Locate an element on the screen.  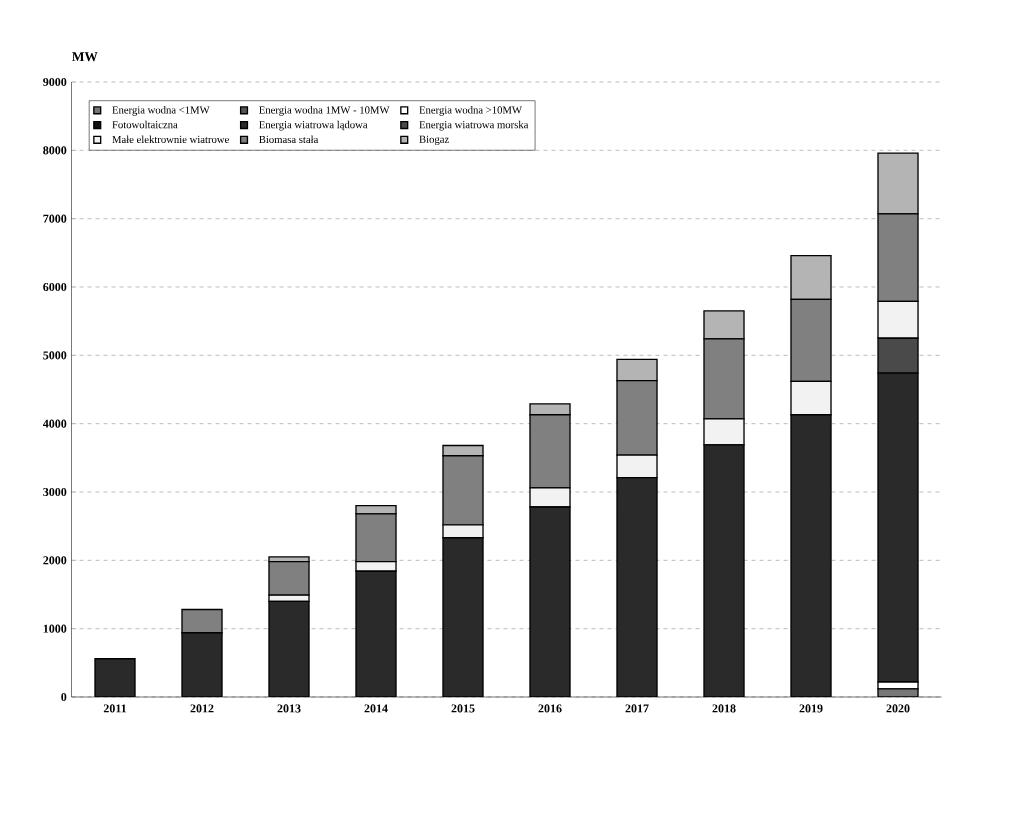
legend-label: Energia wodna <1MW is located at coordinates (161, 111).